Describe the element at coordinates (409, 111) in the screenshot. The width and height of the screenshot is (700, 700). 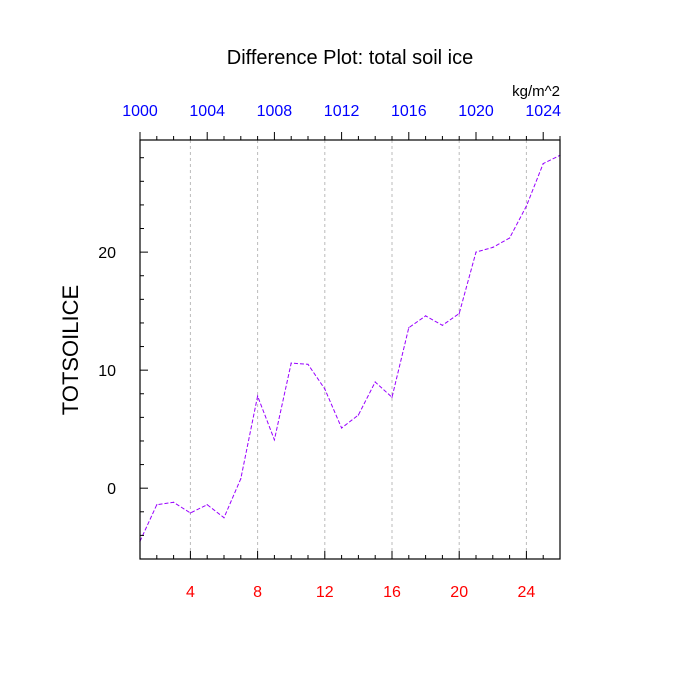
I see `top-tick-label: 1016` at that location.